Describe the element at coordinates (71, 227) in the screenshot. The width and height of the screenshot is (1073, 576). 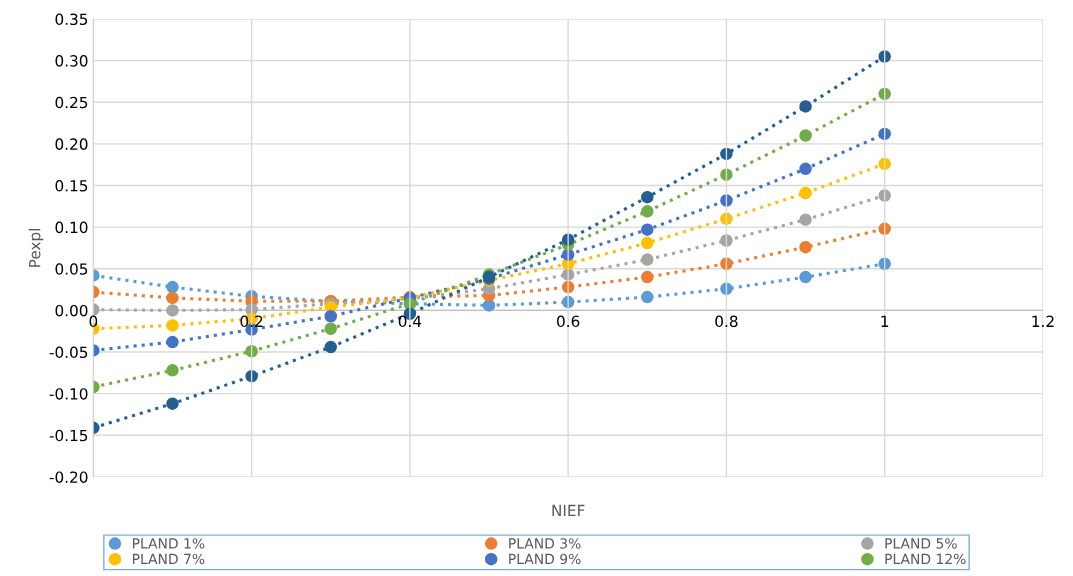
I see `y-tick-label: 0.10` at that location.